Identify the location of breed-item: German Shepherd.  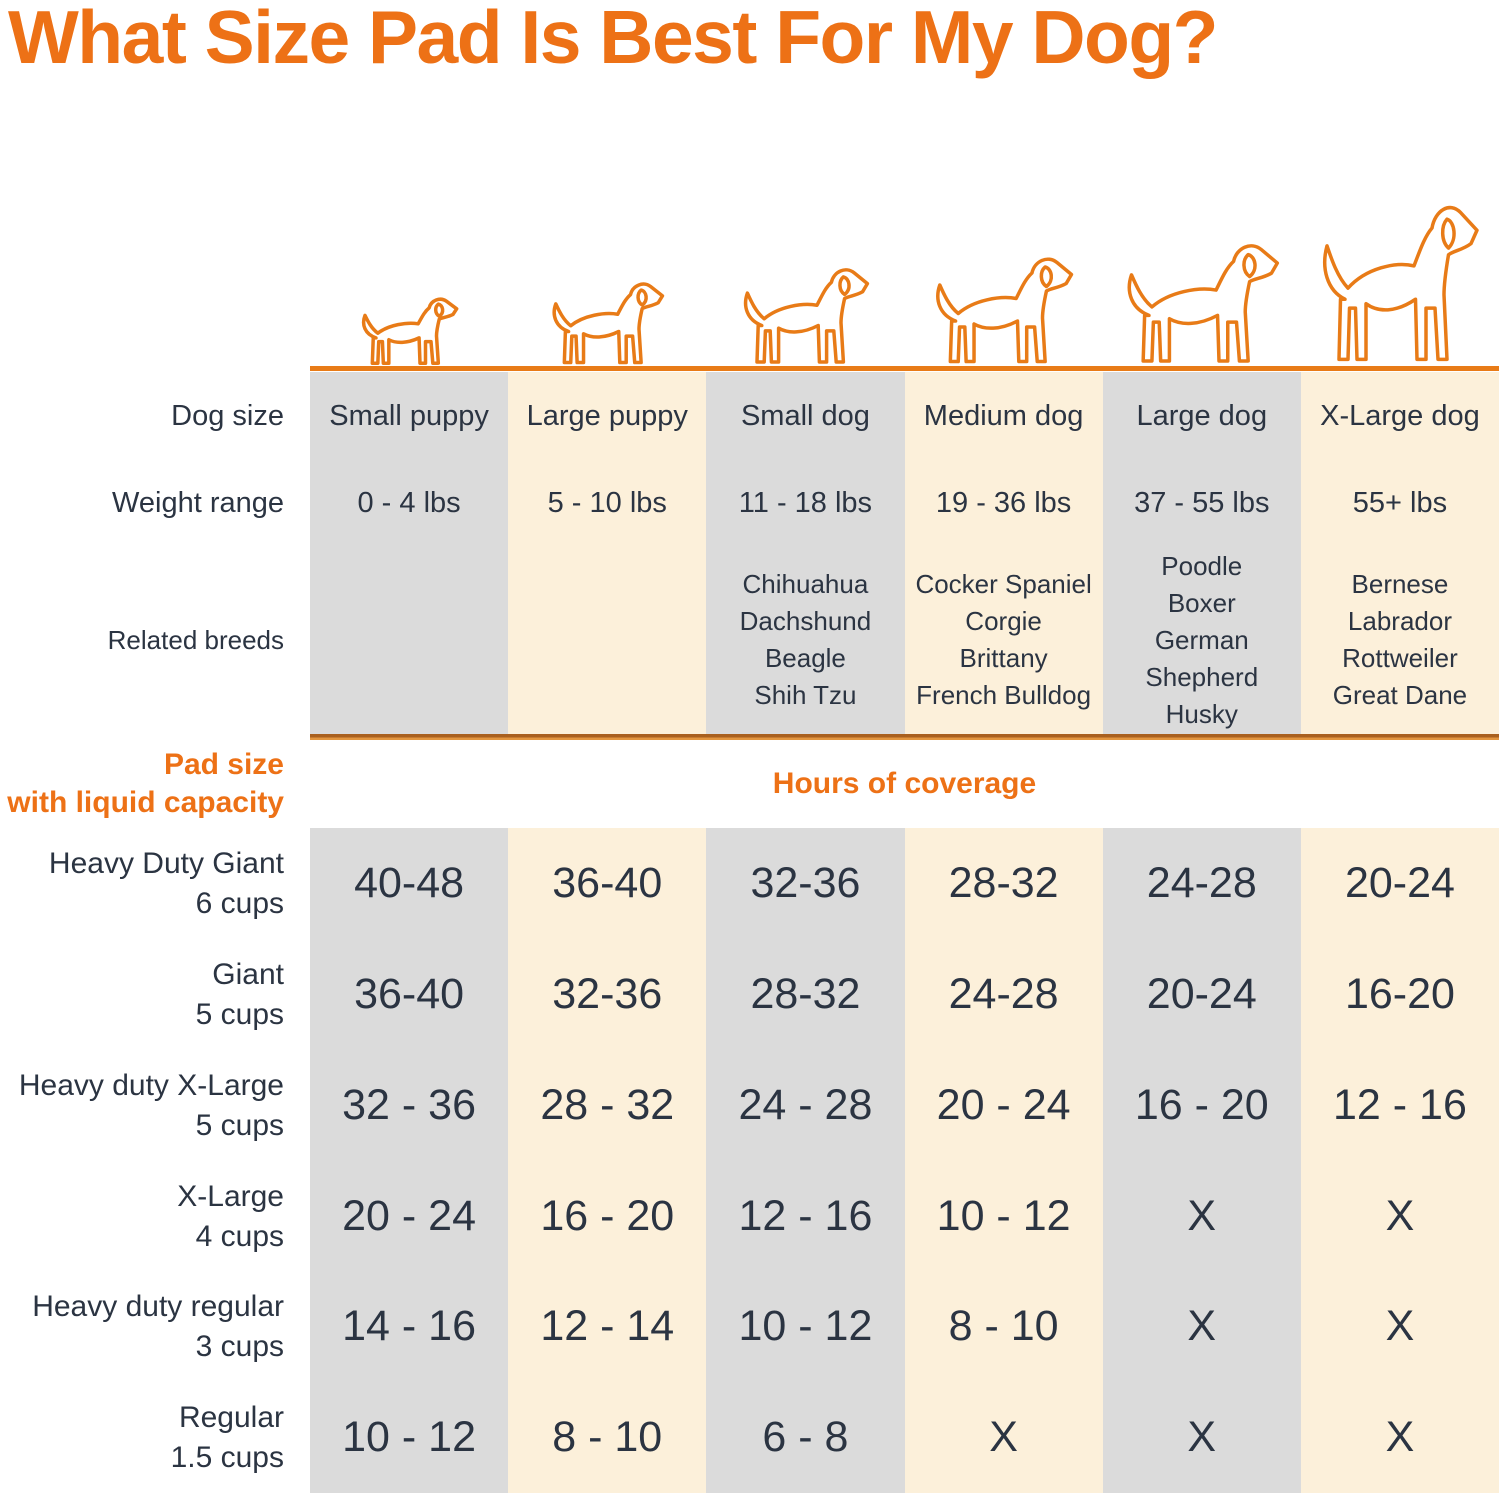
(1202, 658).